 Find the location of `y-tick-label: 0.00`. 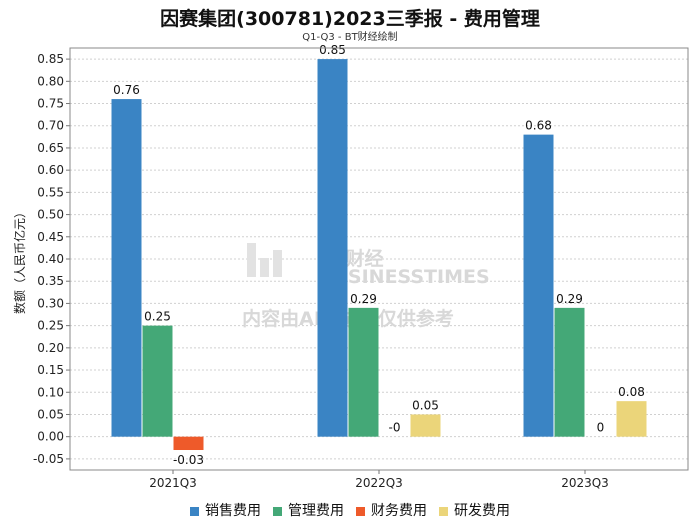

y-tick-label: 0.00 is located at coordinates (50, 437).